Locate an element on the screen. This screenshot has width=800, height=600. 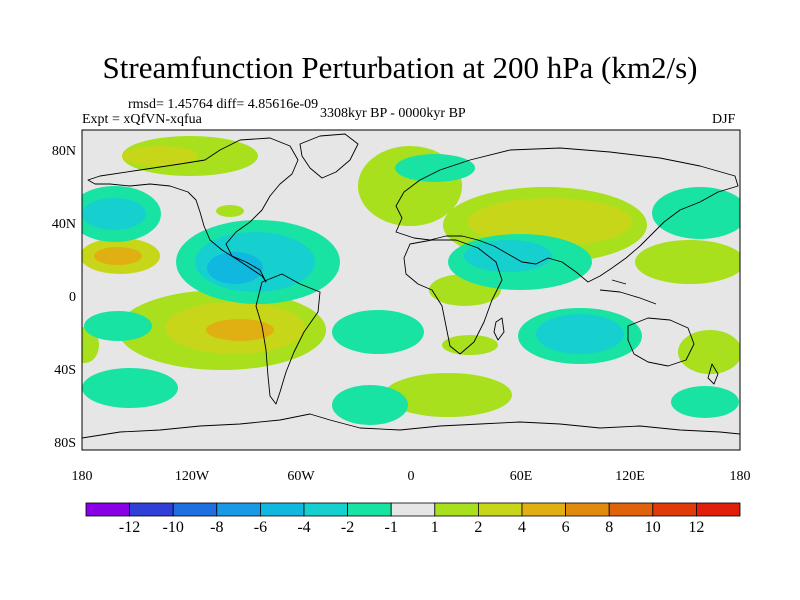
lat-tick-label: 80N is located at coordinates (64, 151).